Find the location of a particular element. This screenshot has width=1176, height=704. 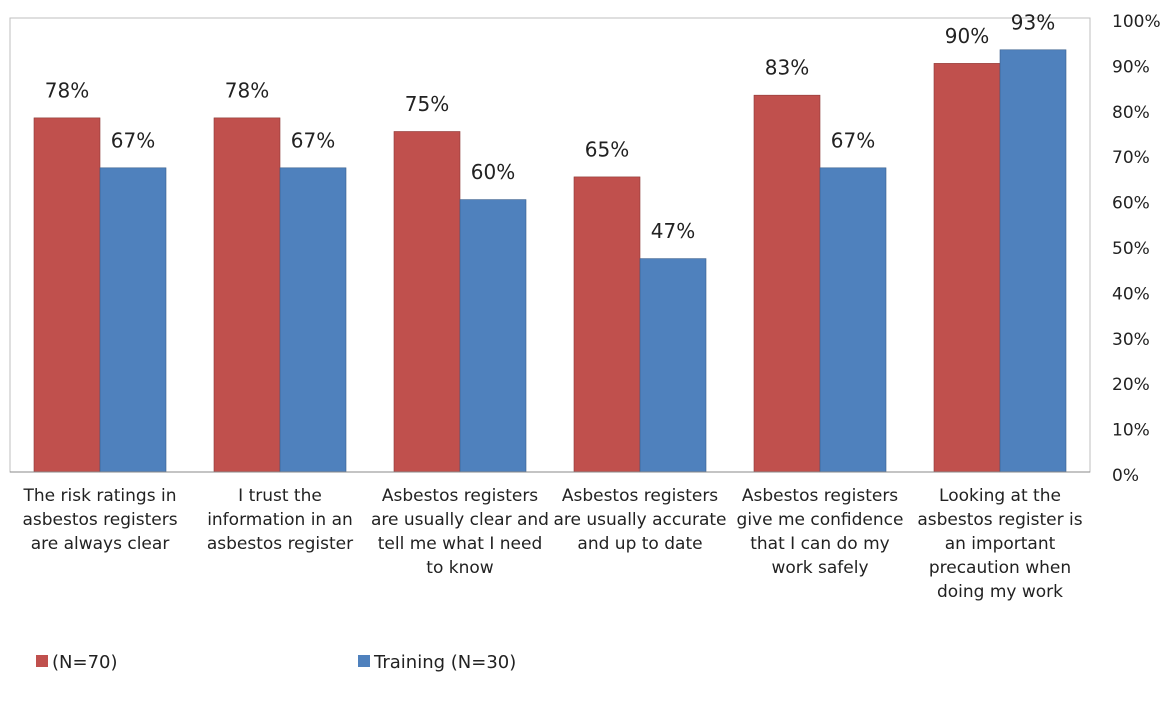

y-tick-label: 10% is located at coordinates (1131, 431).